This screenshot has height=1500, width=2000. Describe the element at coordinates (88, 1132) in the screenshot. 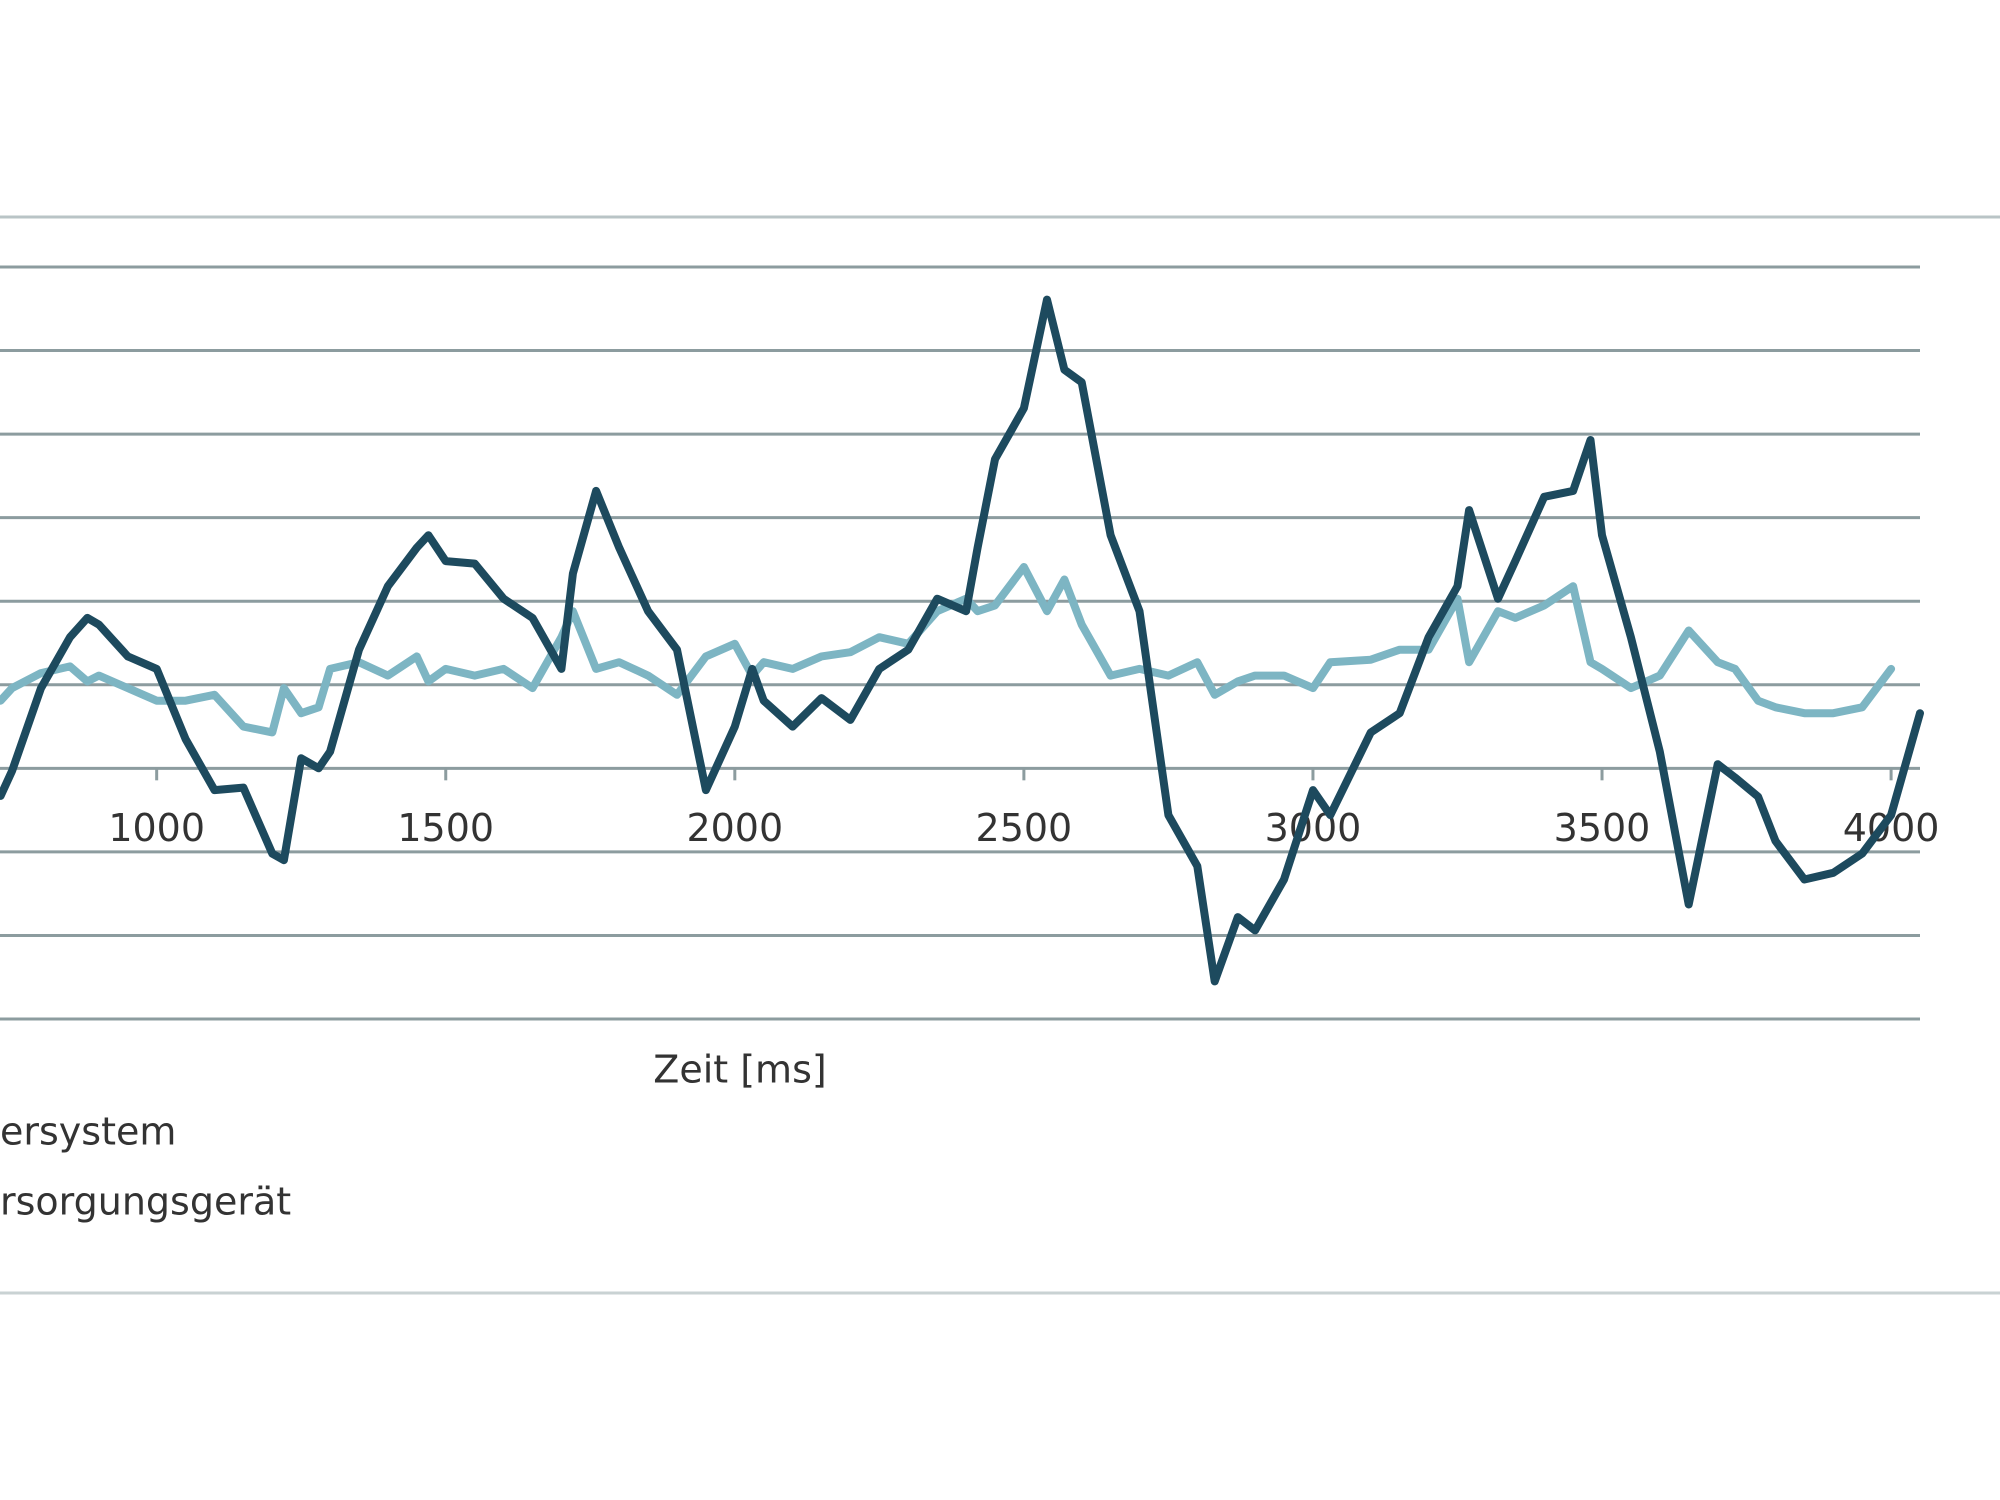

I see `legend-label: ersystem` at that location.